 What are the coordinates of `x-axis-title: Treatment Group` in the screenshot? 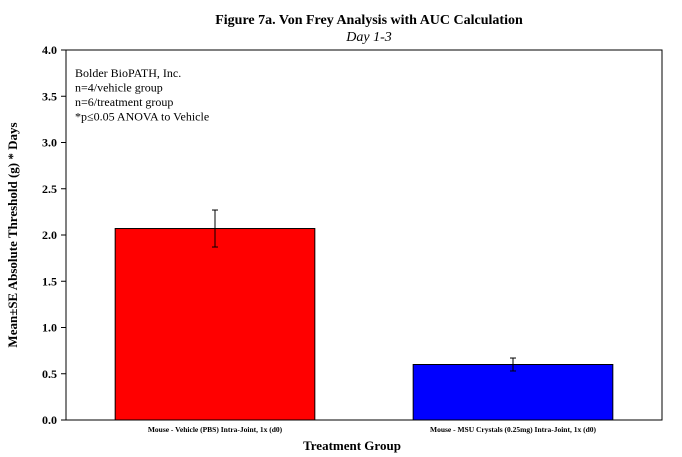 It's located at (352, 445).